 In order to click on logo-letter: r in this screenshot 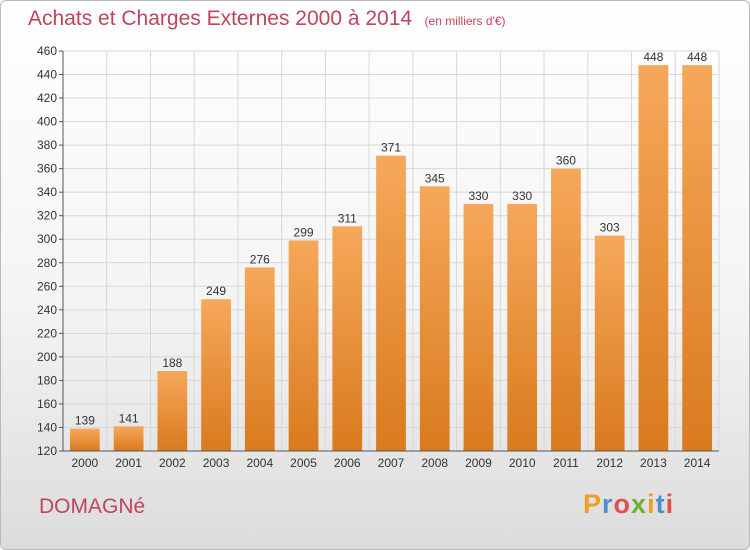, I will do `click(608, 504)`.